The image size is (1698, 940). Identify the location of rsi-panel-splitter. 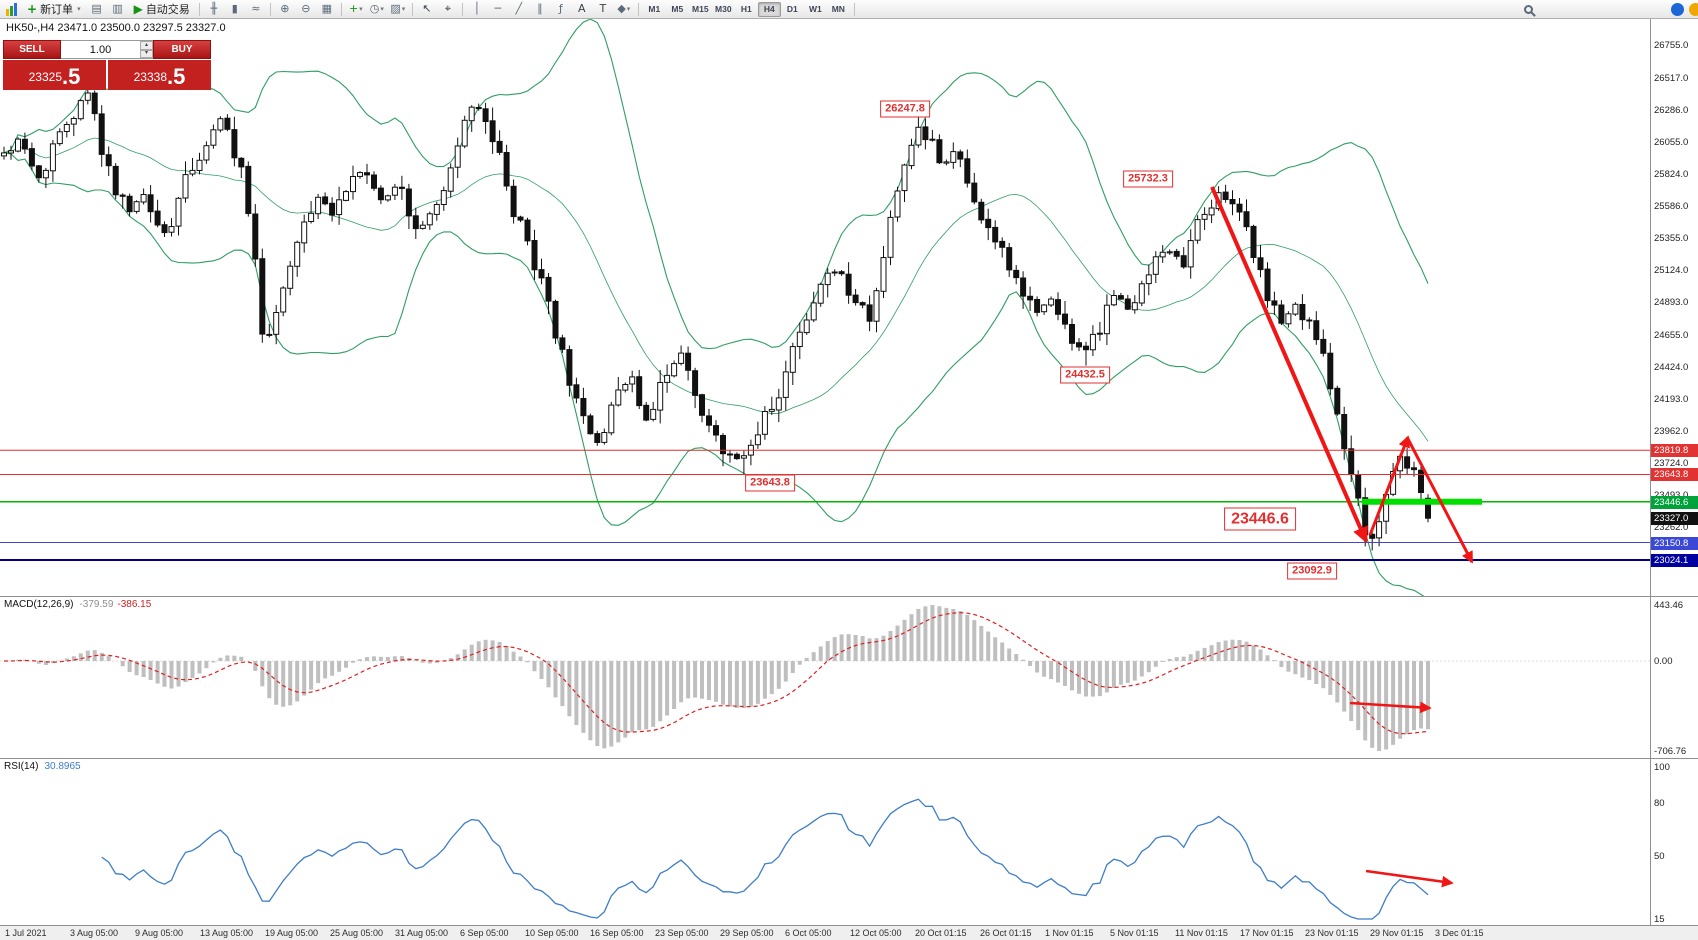
(849, 759).